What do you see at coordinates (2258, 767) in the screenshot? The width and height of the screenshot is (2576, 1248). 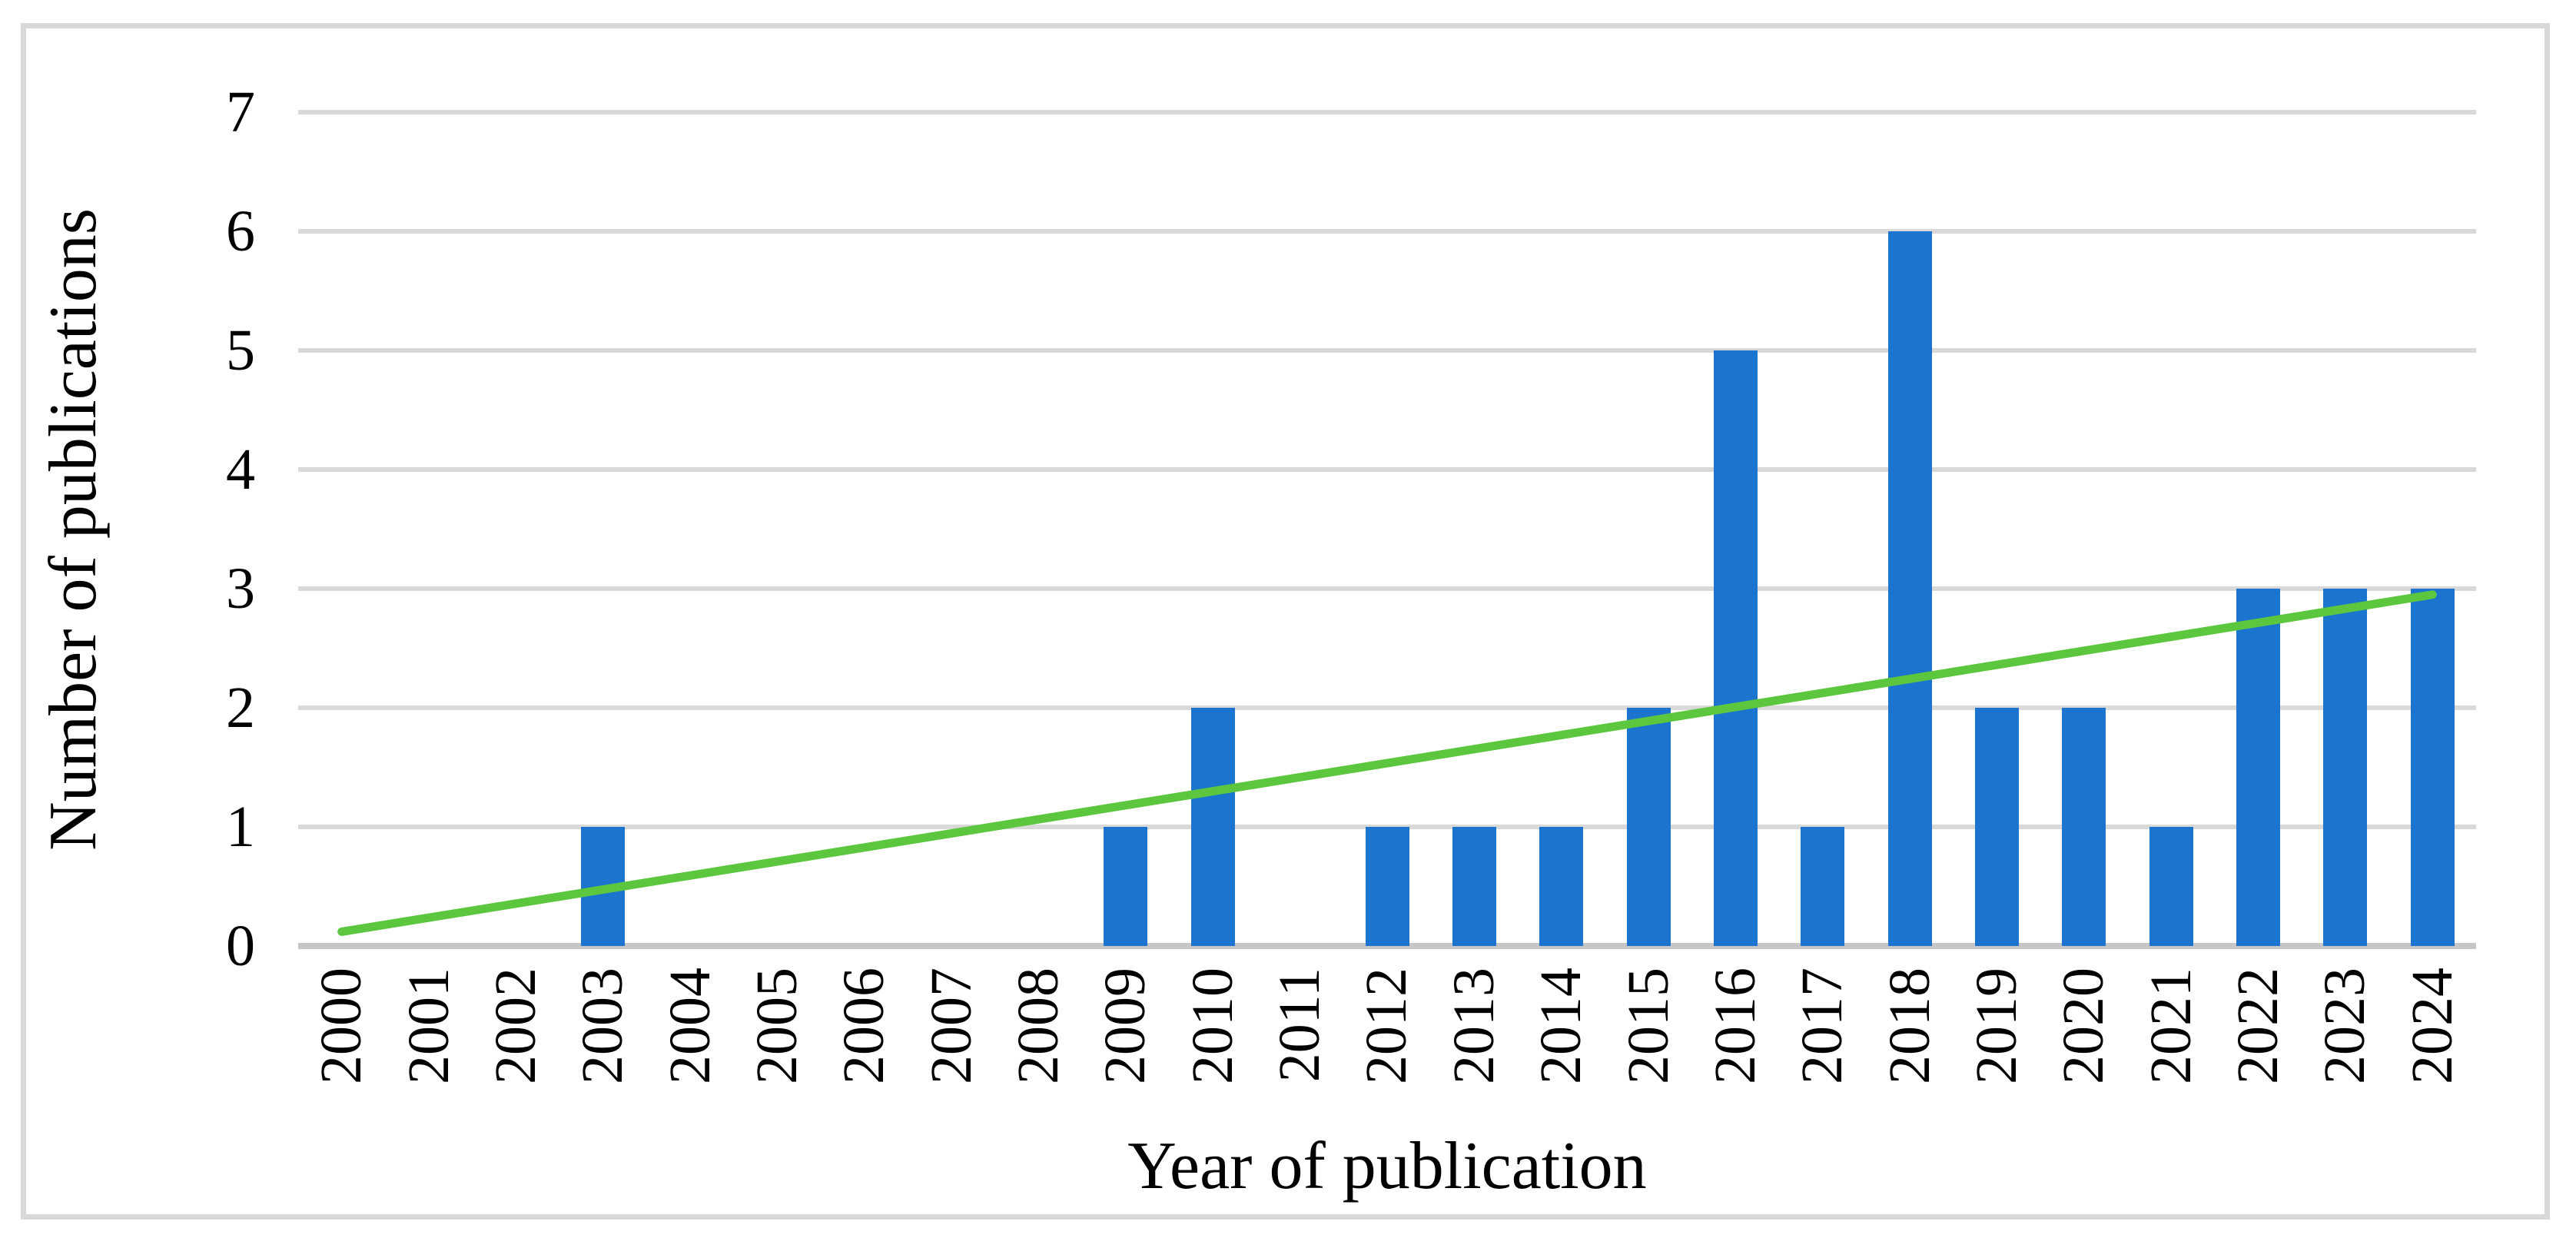 I see `bar-2022` at bounding box center [2258, 767].